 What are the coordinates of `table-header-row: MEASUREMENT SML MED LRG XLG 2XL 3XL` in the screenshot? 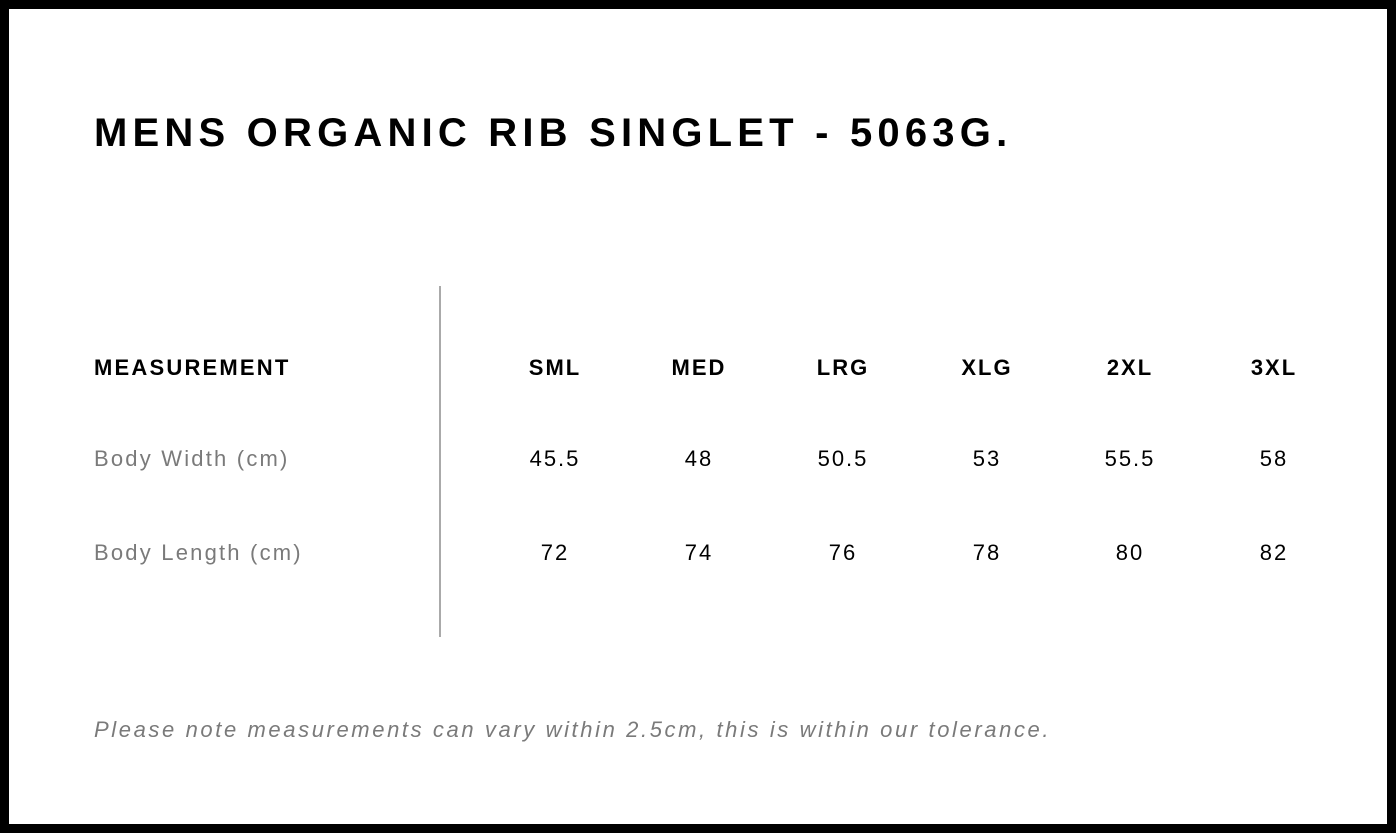 It's located at (698, 370).